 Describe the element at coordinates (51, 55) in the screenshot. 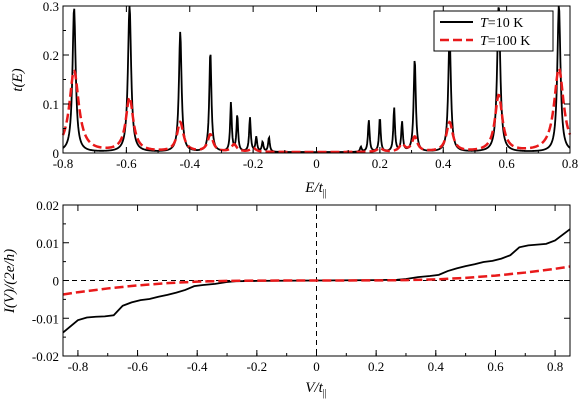

I see `y-tick-label: 0.2` at that location.